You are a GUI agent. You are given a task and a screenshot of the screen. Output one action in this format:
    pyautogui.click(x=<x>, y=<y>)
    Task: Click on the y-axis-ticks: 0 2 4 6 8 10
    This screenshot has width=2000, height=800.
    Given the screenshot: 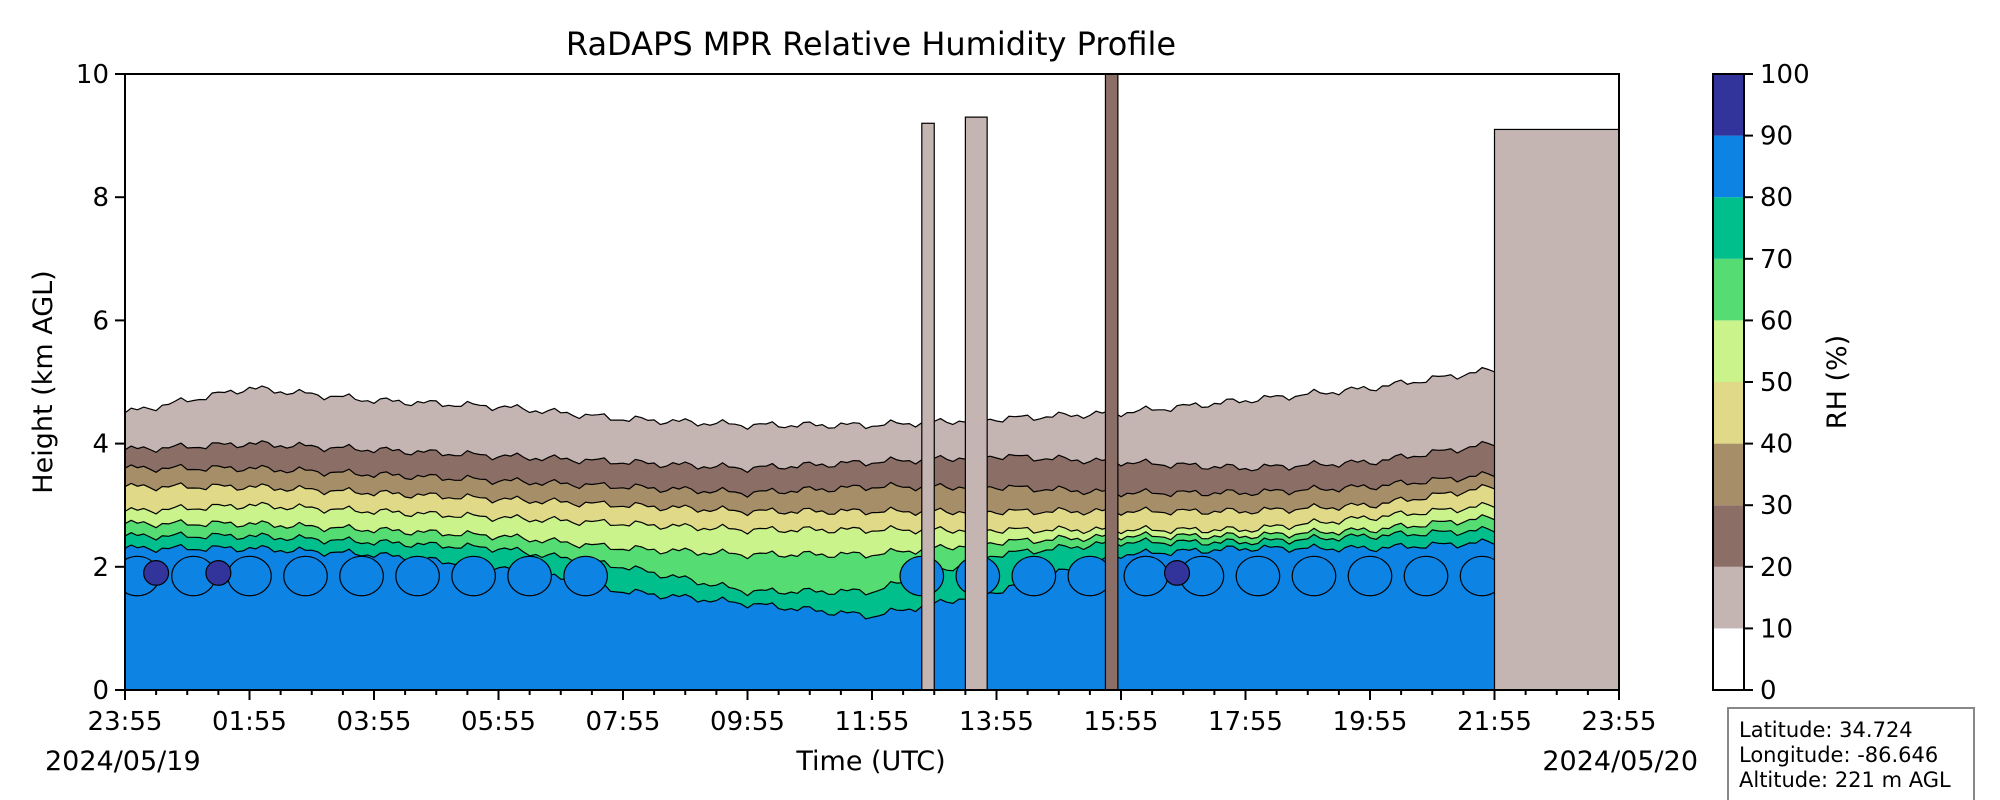 What is the action you would take?
    pyautogui.click(x=100, y=383)
    